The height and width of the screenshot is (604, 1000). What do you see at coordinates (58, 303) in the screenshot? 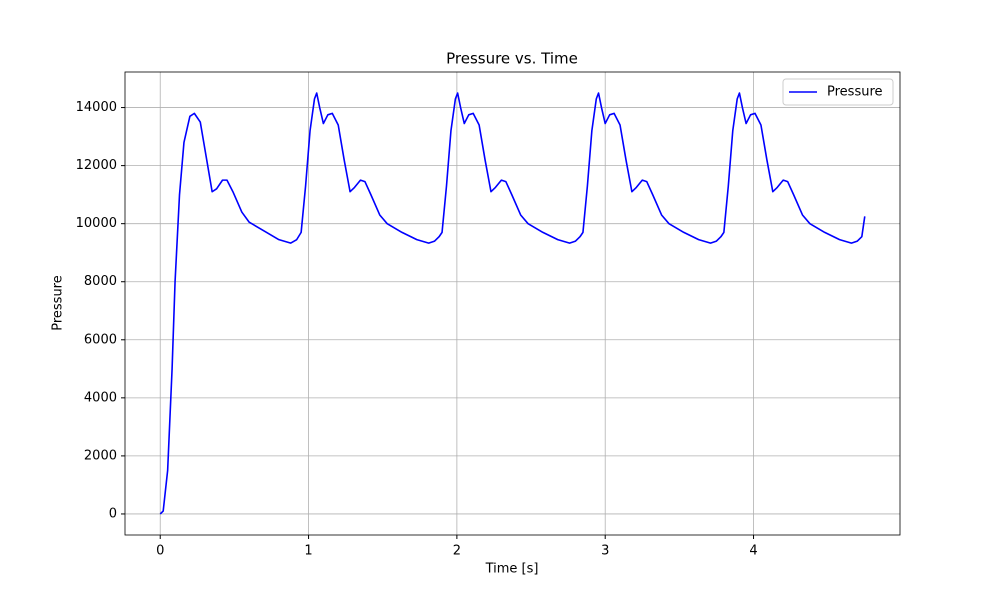
I see `y-axis-label: Pressure` at bounding box center [58, 303].